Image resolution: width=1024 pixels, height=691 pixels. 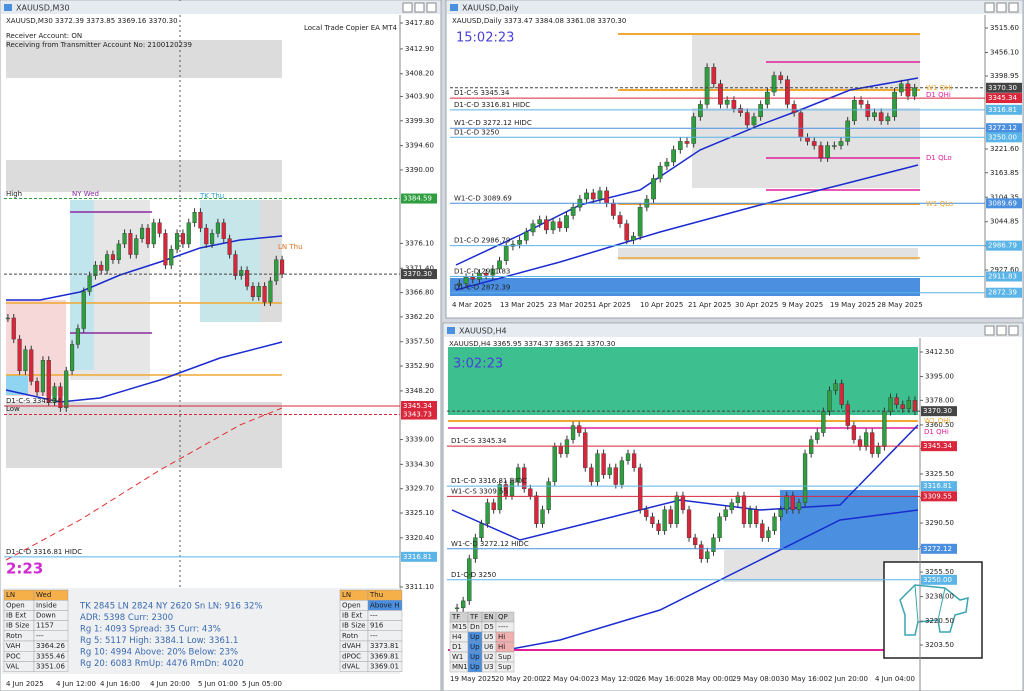 What do you see at coordinates (43, 595) in the screenshot?
I see `table-text: Wed` at bounding box center [43, 595].